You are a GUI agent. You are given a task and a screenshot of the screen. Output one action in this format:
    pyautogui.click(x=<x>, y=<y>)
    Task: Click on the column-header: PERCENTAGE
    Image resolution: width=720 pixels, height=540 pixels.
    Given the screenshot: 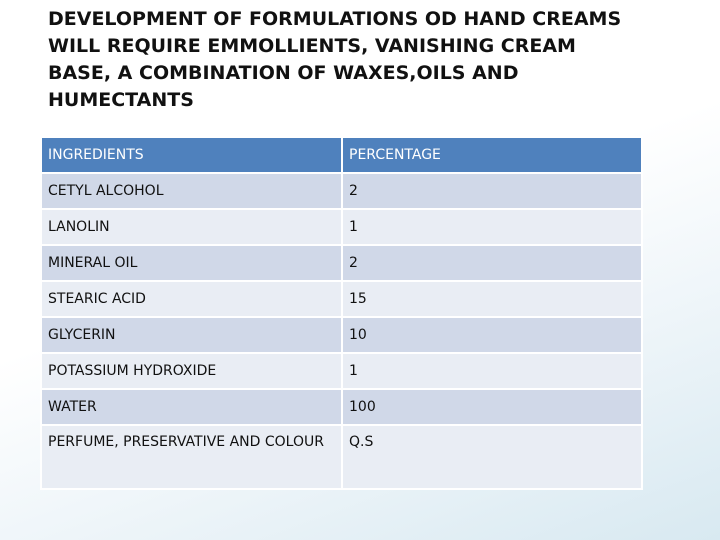 What is the action you would take?
    pyautogui.click(x=492, y=155)
    